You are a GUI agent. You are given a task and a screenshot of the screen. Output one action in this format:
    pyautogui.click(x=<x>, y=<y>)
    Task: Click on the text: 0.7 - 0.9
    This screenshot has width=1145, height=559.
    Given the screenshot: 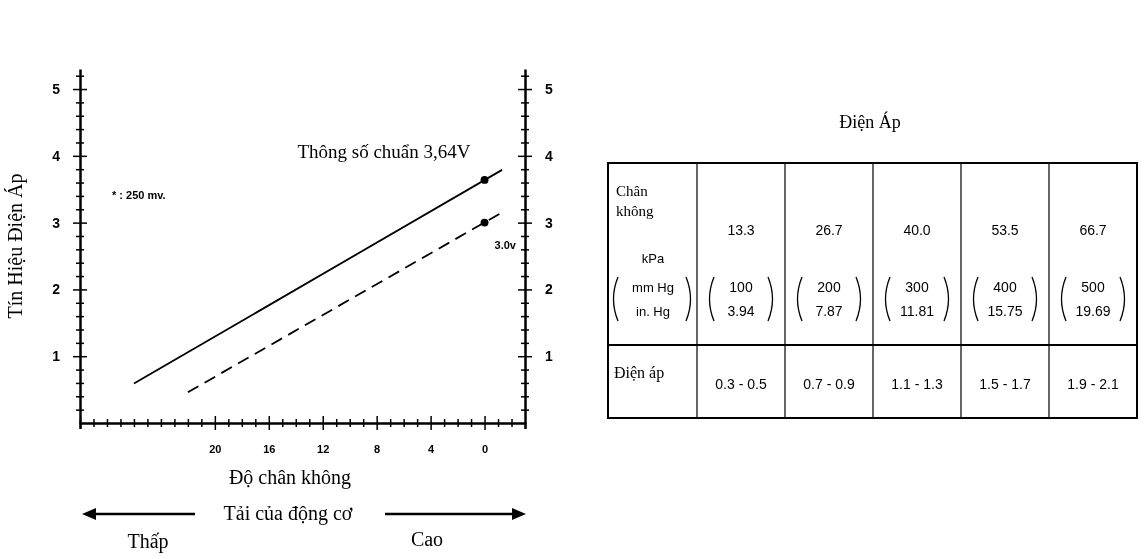 What is the action you would take?
    pyautogui.click(x=829, y=384)
    